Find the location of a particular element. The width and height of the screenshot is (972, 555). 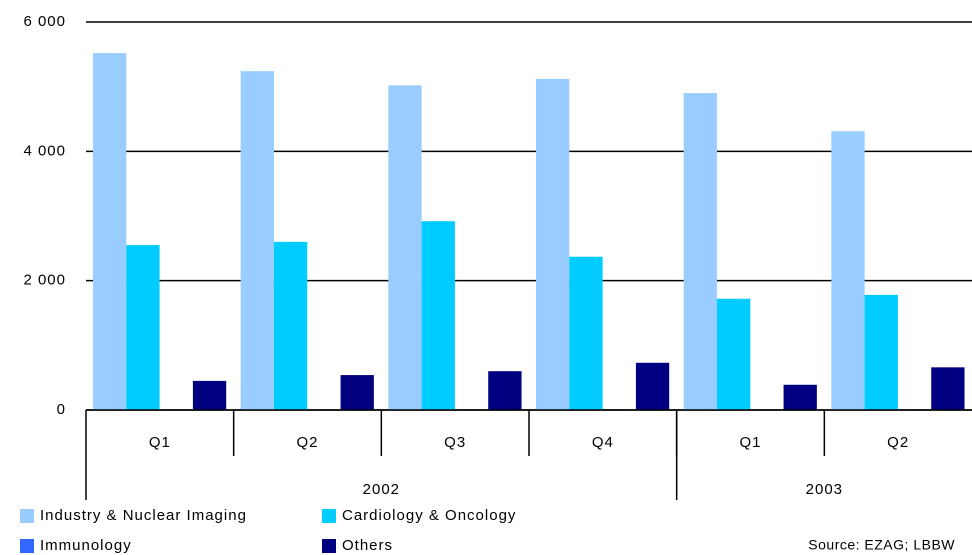

y-tick-label: 4 000 is located at coordinates (44, 150).